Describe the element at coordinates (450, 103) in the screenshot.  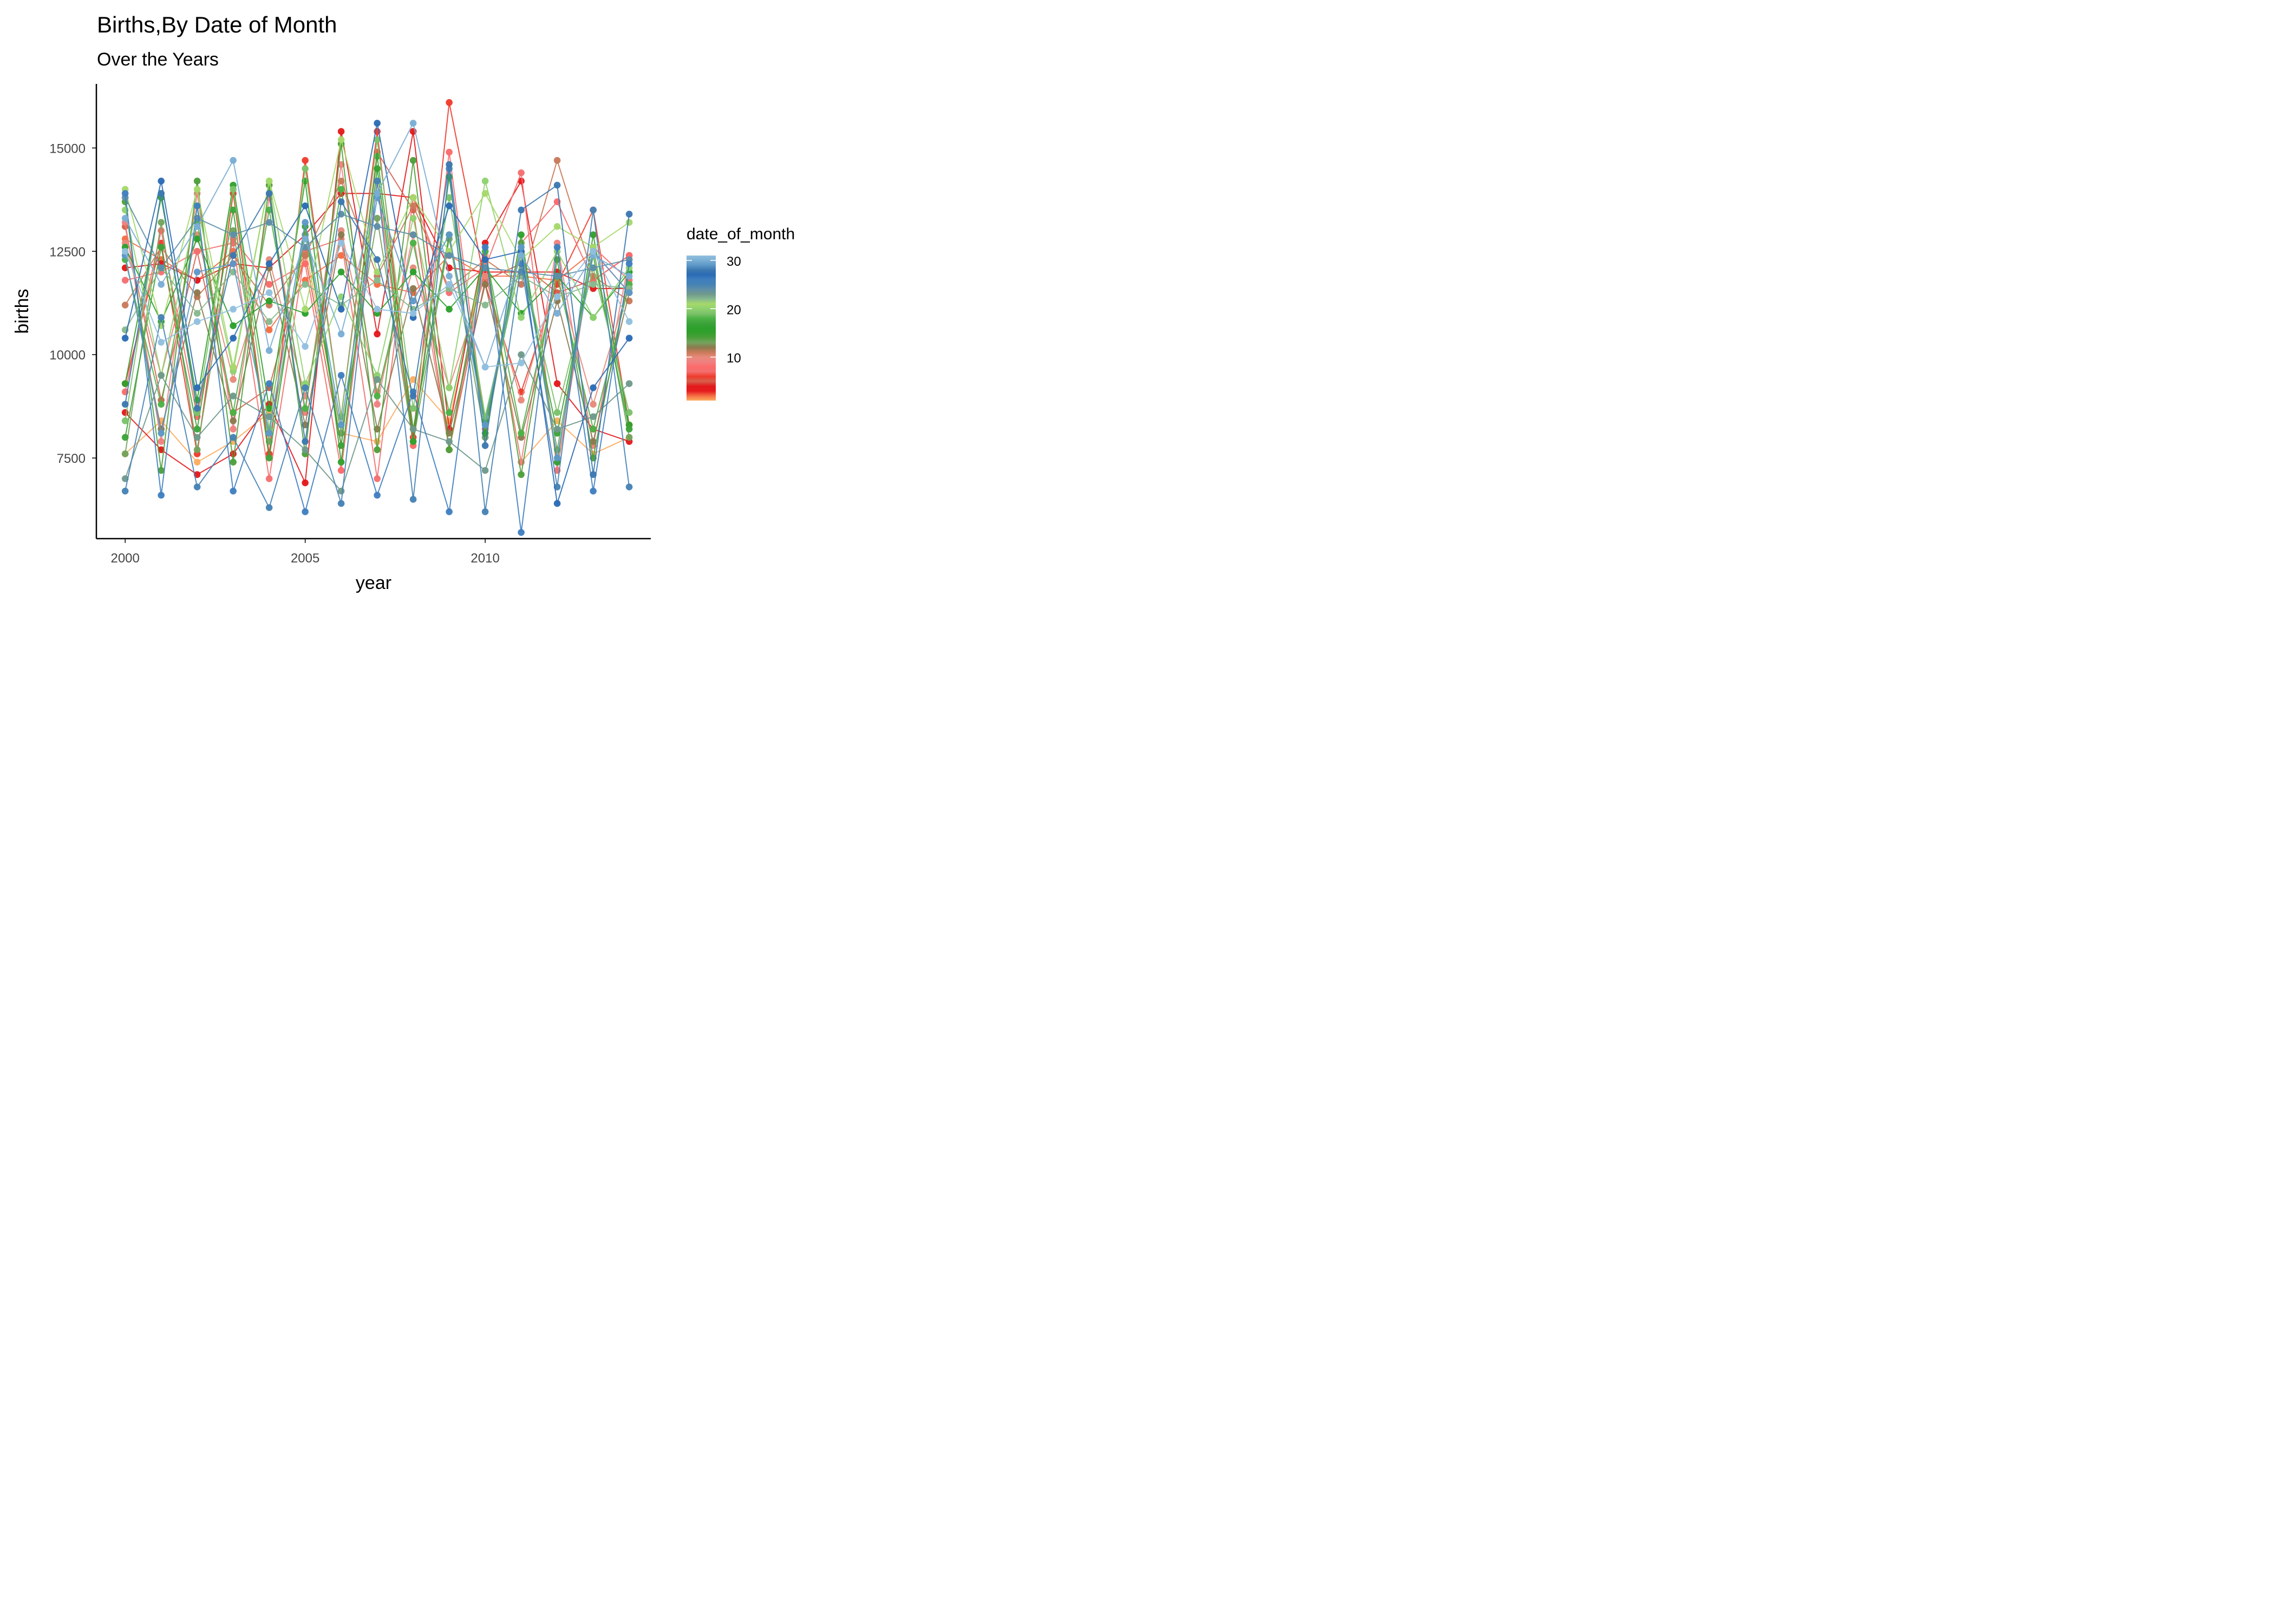
I see `data-point-6-2009` at that location.